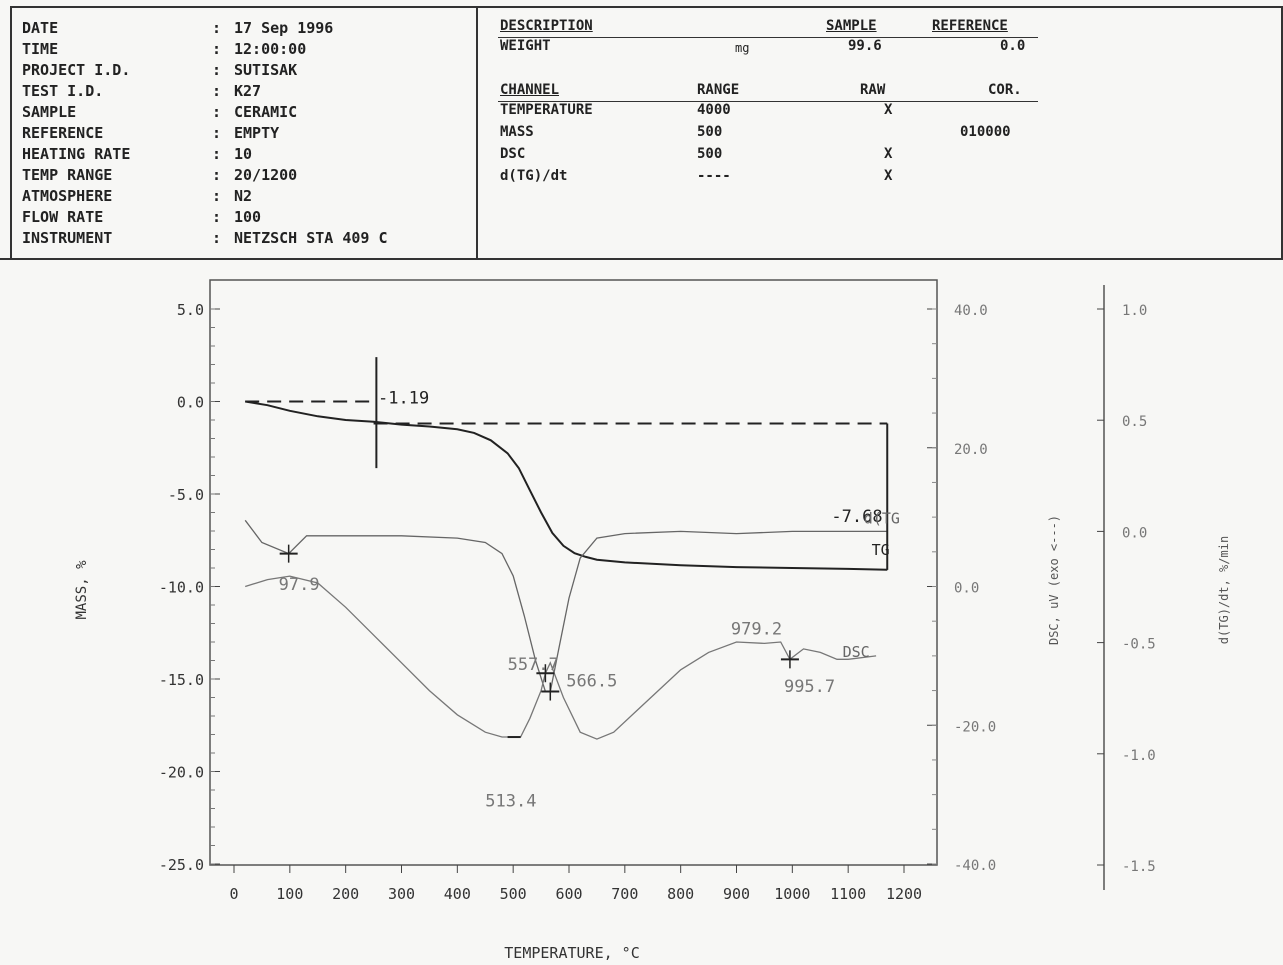  I want to click on info-key: REFERENCE, so click(63, 133).